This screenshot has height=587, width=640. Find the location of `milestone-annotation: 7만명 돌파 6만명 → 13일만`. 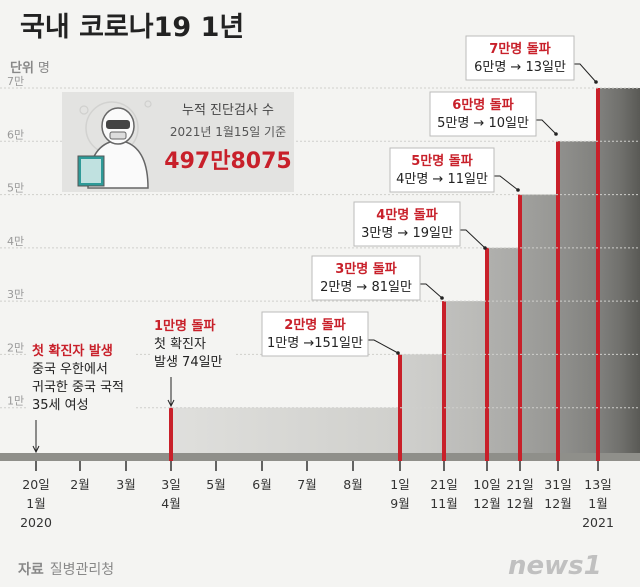

milestone-annotation: 7만명 돌파 6만명 → 13일만 is located at coordinates (520, 58).